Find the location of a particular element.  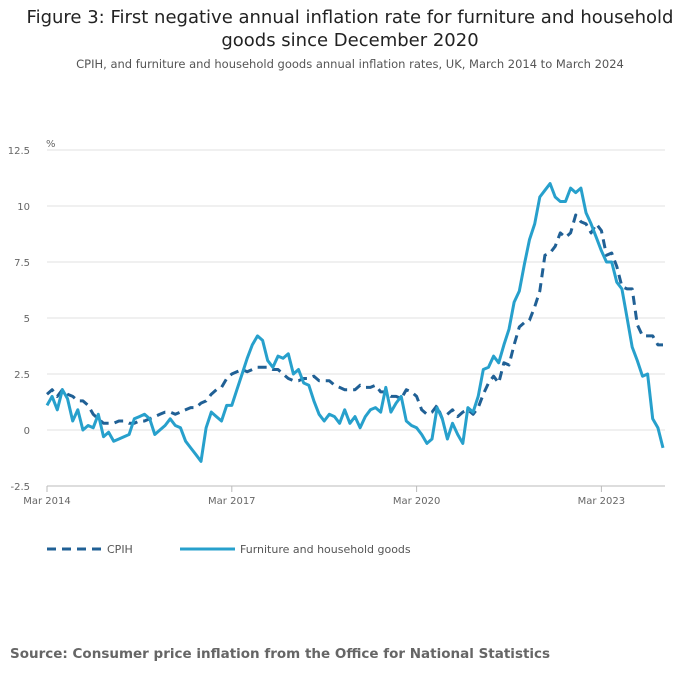

y-tick-label: 0 is located at coordinates (27, 431).